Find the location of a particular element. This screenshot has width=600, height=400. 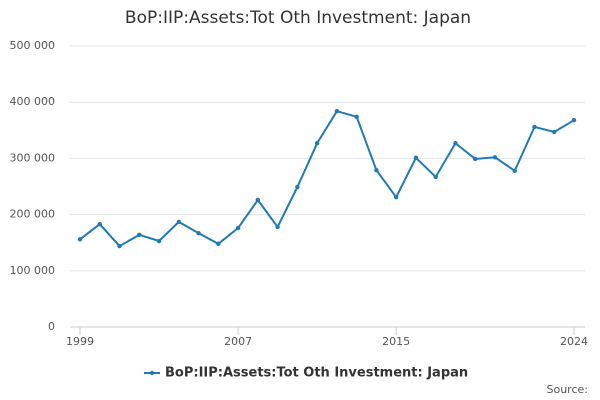

y-tick-label: 0 is located at coordinates (51, 326).